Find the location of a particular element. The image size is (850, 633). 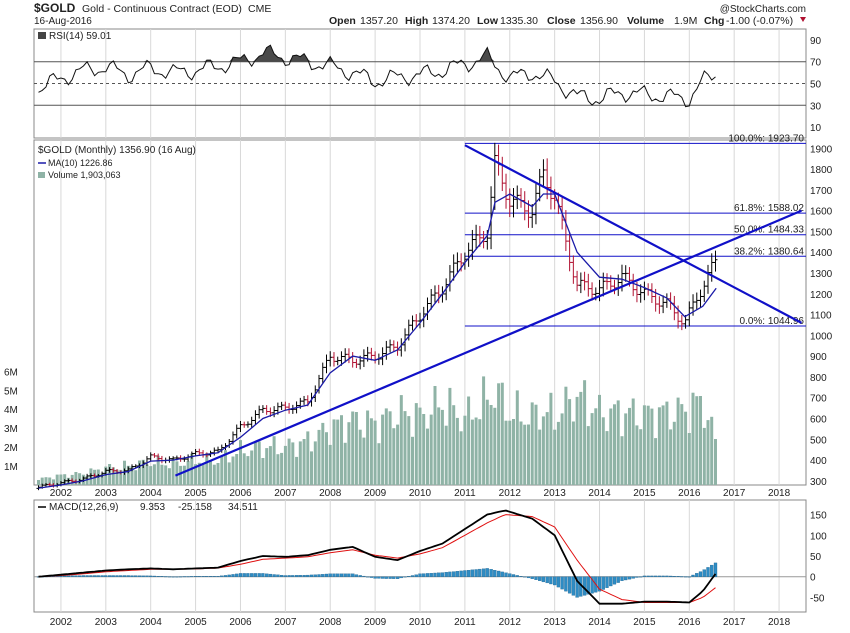

x-tick-label: 2006 is located at coordinates (240, 622).